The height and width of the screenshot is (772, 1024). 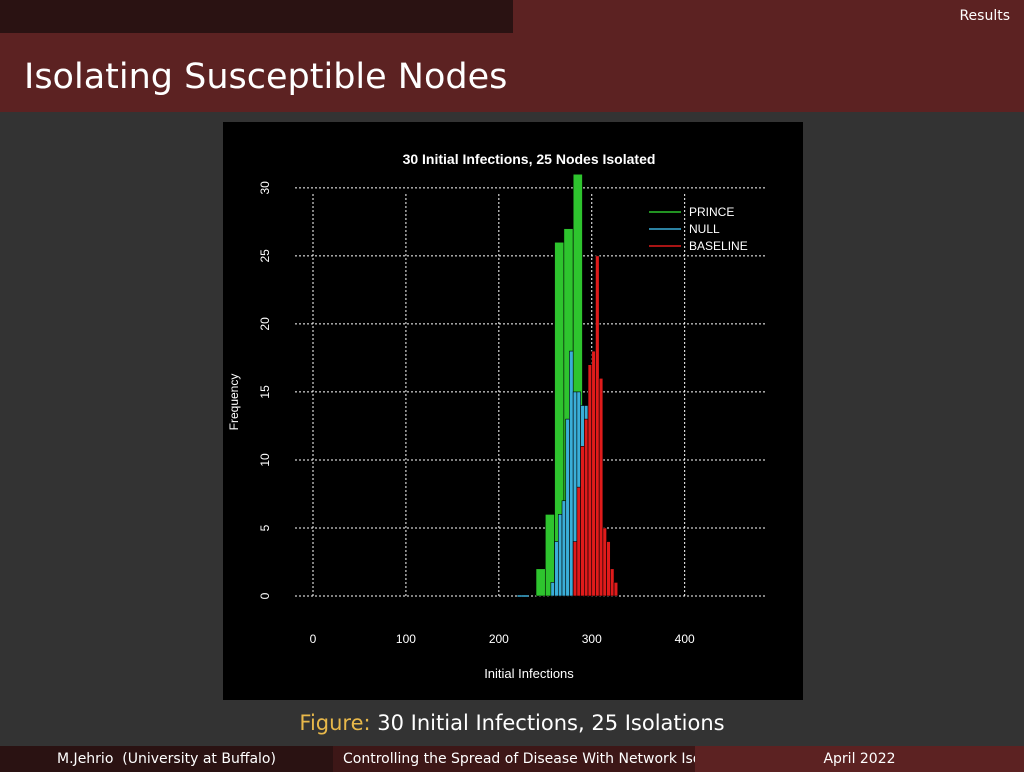 I want to click on caption-label: Figure:, so click(x=335, y=723).